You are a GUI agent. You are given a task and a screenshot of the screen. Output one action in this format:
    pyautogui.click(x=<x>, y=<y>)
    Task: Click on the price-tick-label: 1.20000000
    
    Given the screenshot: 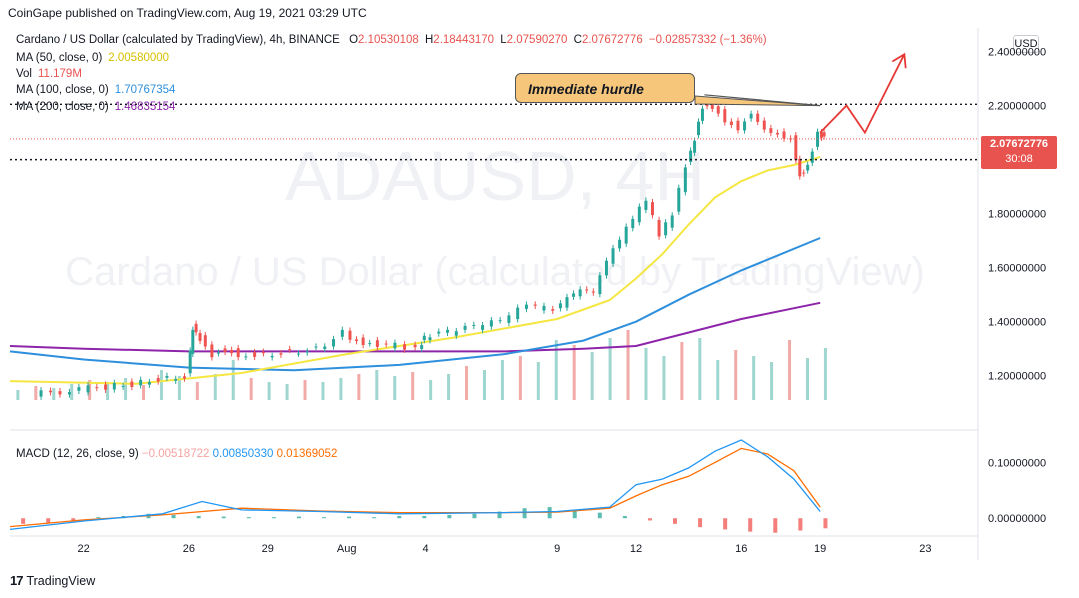 What is the action you would take?
    pyautogui.click(x=1017, y=377)
    